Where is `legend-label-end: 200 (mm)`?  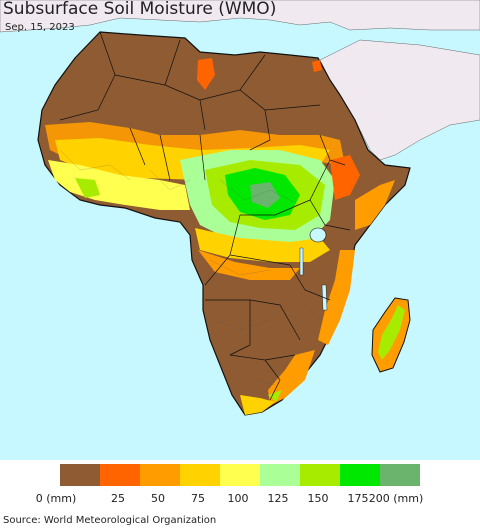 legend-label-end: 200 (mm) is located at coordinates (396, 498).